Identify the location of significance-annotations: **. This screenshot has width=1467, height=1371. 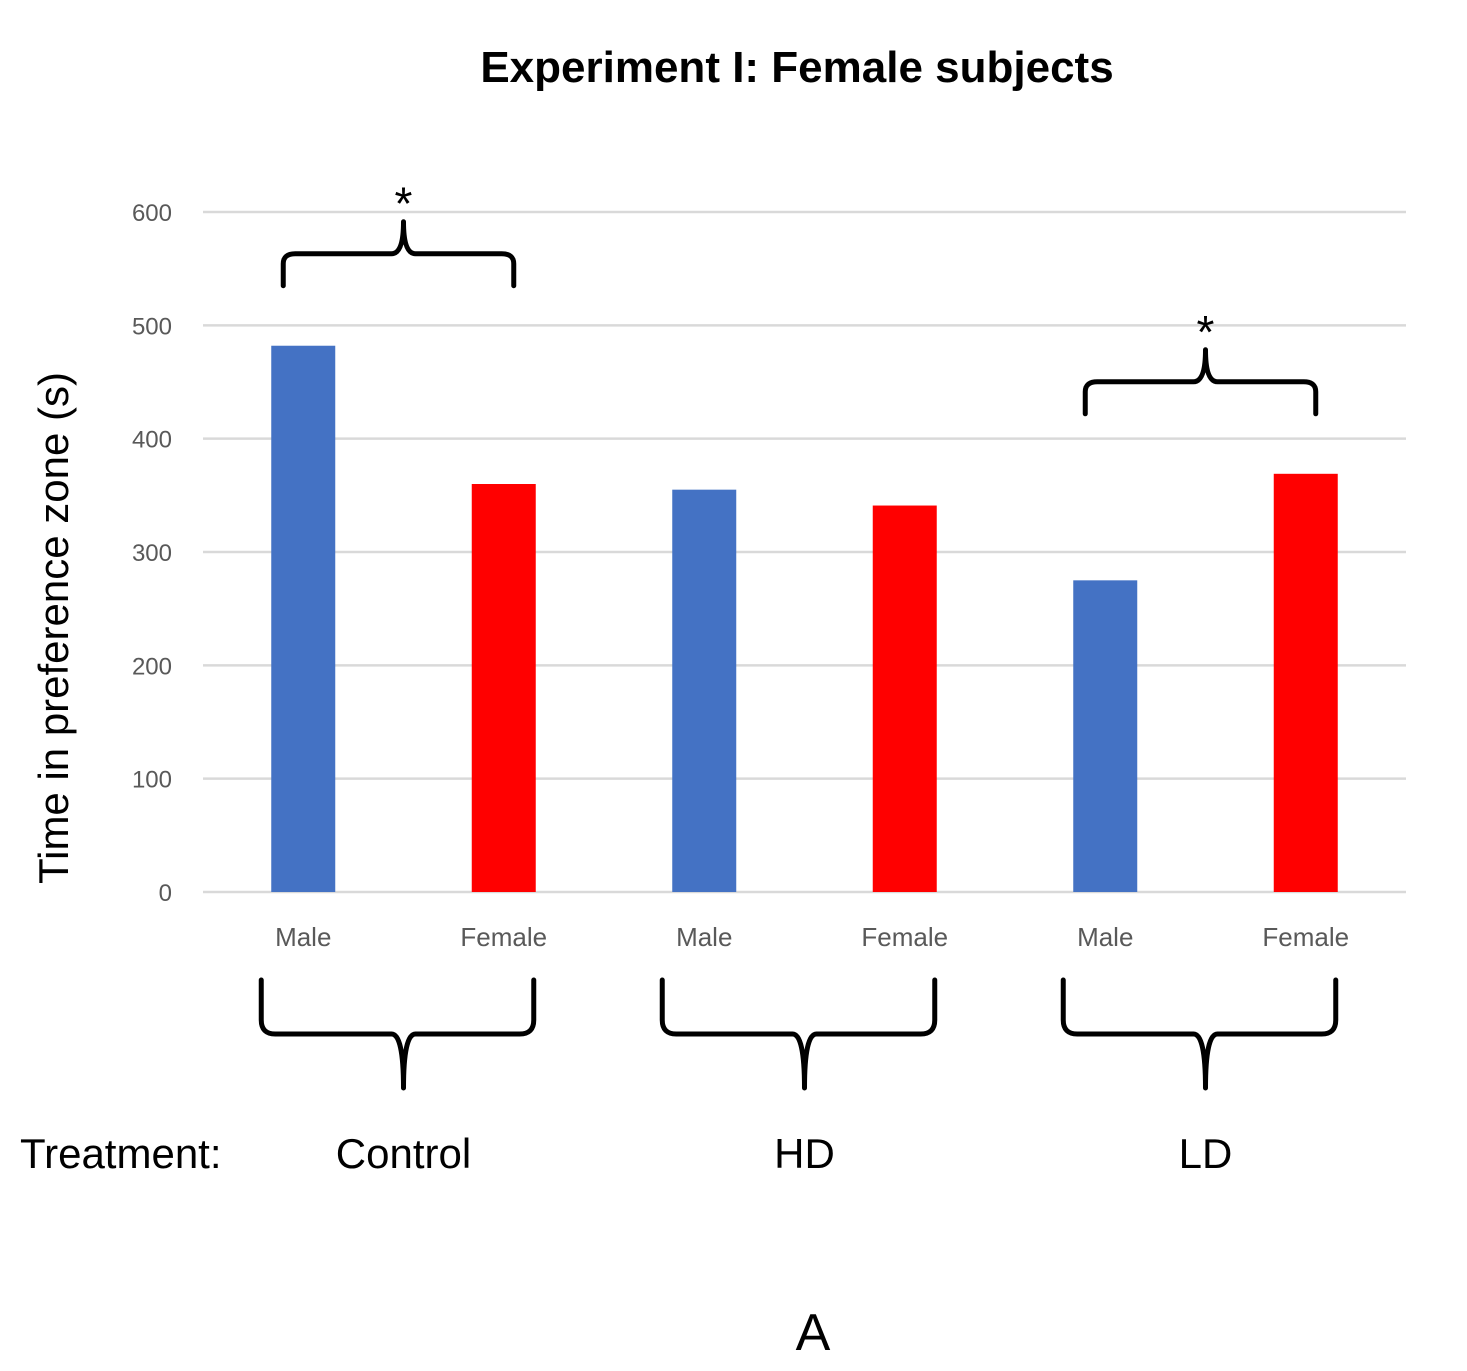
(799, 297).